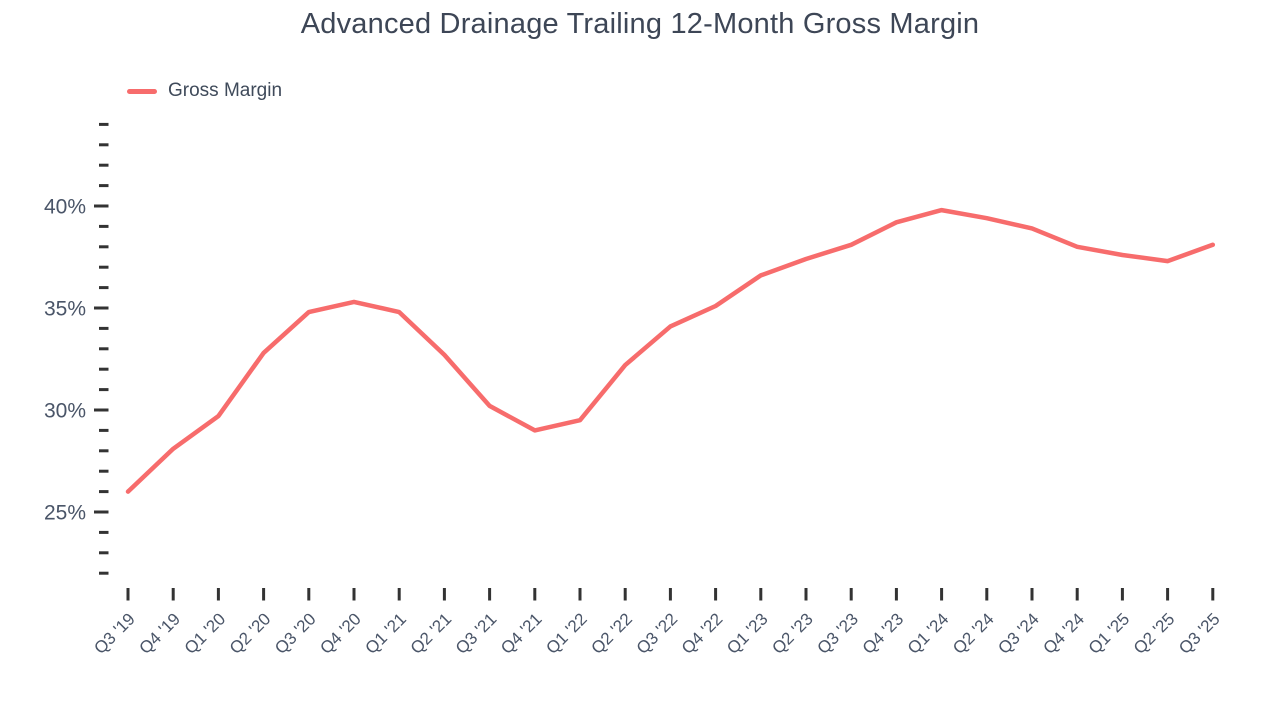 Image resolution: width=1280 pixels, height=720 pixels. I want to click on legend-label: Gross Margin, so click(225, 90).